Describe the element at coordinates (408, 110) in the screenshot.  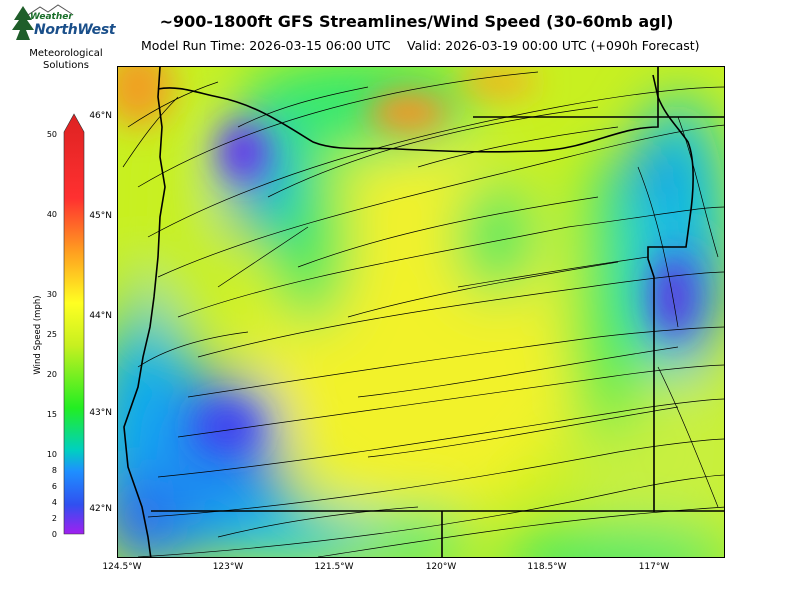
I see `columbia-river` at that location.